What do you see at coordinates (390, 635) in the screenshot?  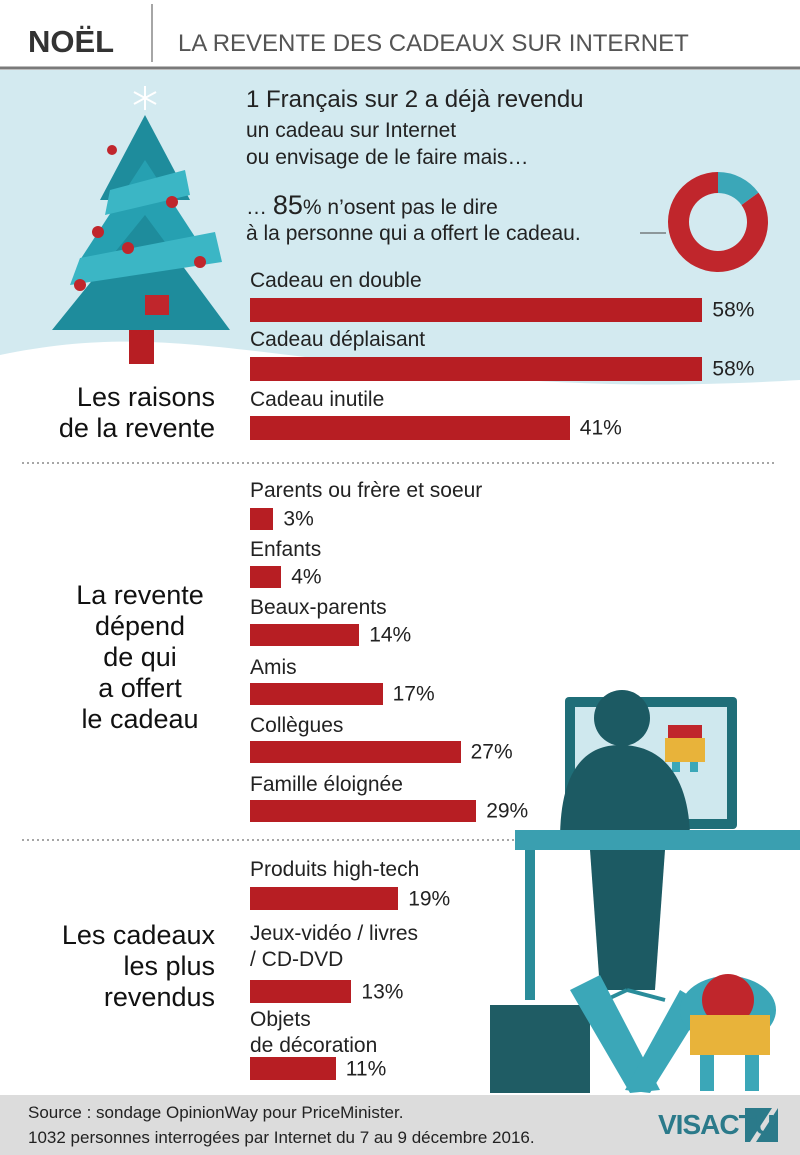 I see `value-label: 14%` at bounding box center [390, 635].